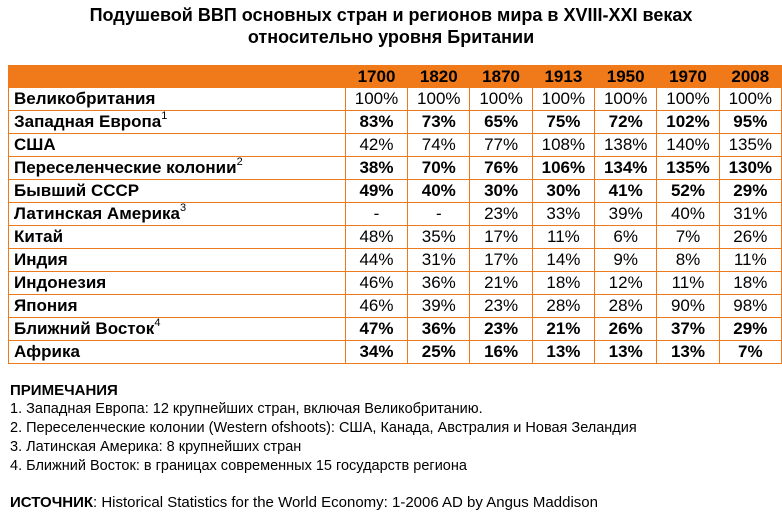  I want to click on notes-heading: ПРИМЕЧАНИЯ, so click(64, 390).